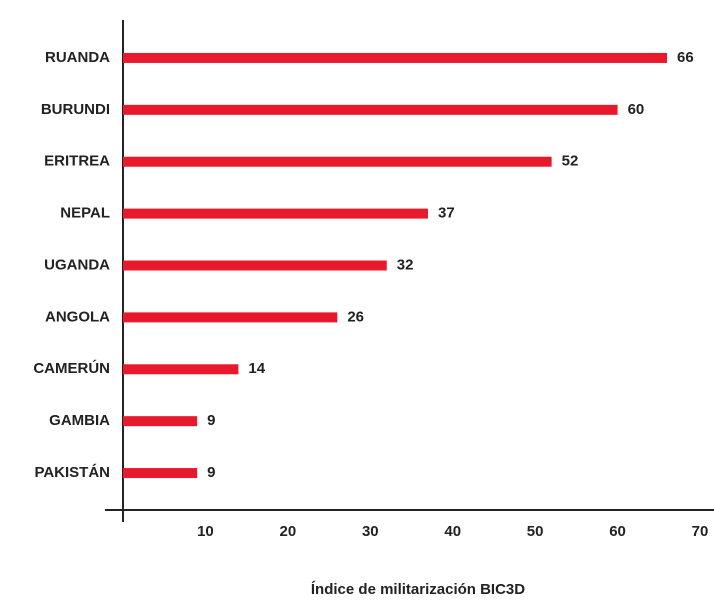  I want to click on x-tick-label: 10, so click(205, 531).